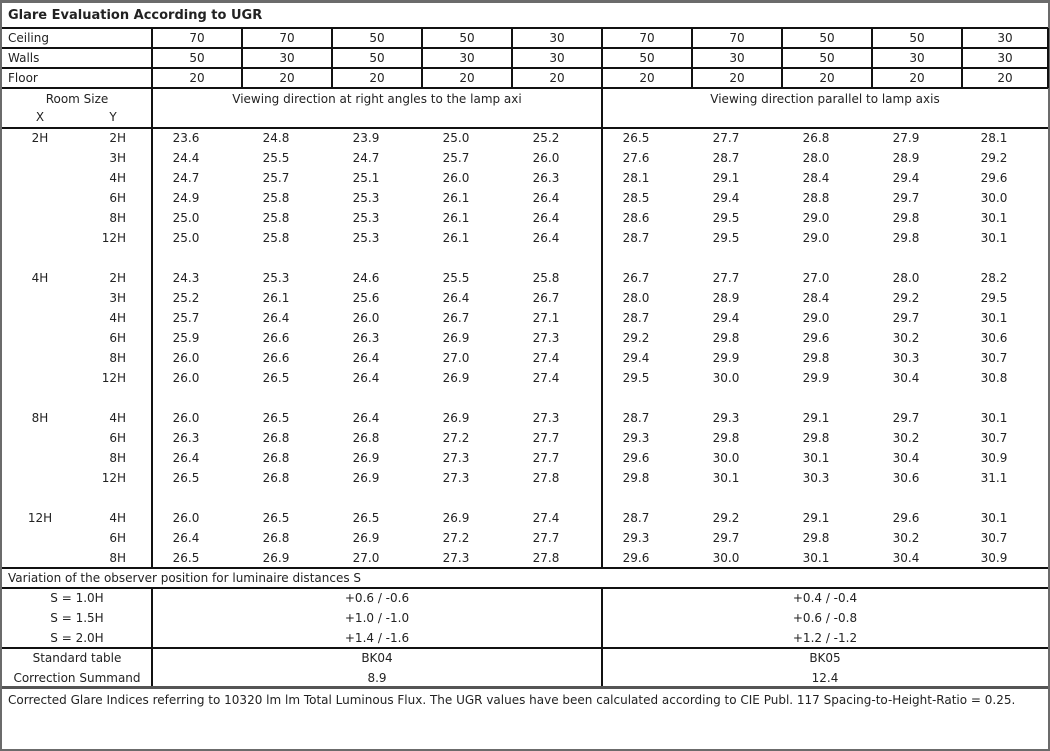 This screenshot has height=751, width=1050. What do you see at coordinates (117, 138) in the screenshot?
I see `room-y-value: 2H` at bounding box center [117, 138].